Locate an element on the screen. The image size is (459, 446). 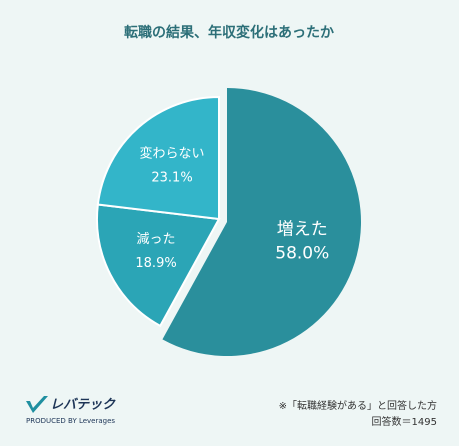
note: 回答数＝1495 is located at coordinates (404, 421).